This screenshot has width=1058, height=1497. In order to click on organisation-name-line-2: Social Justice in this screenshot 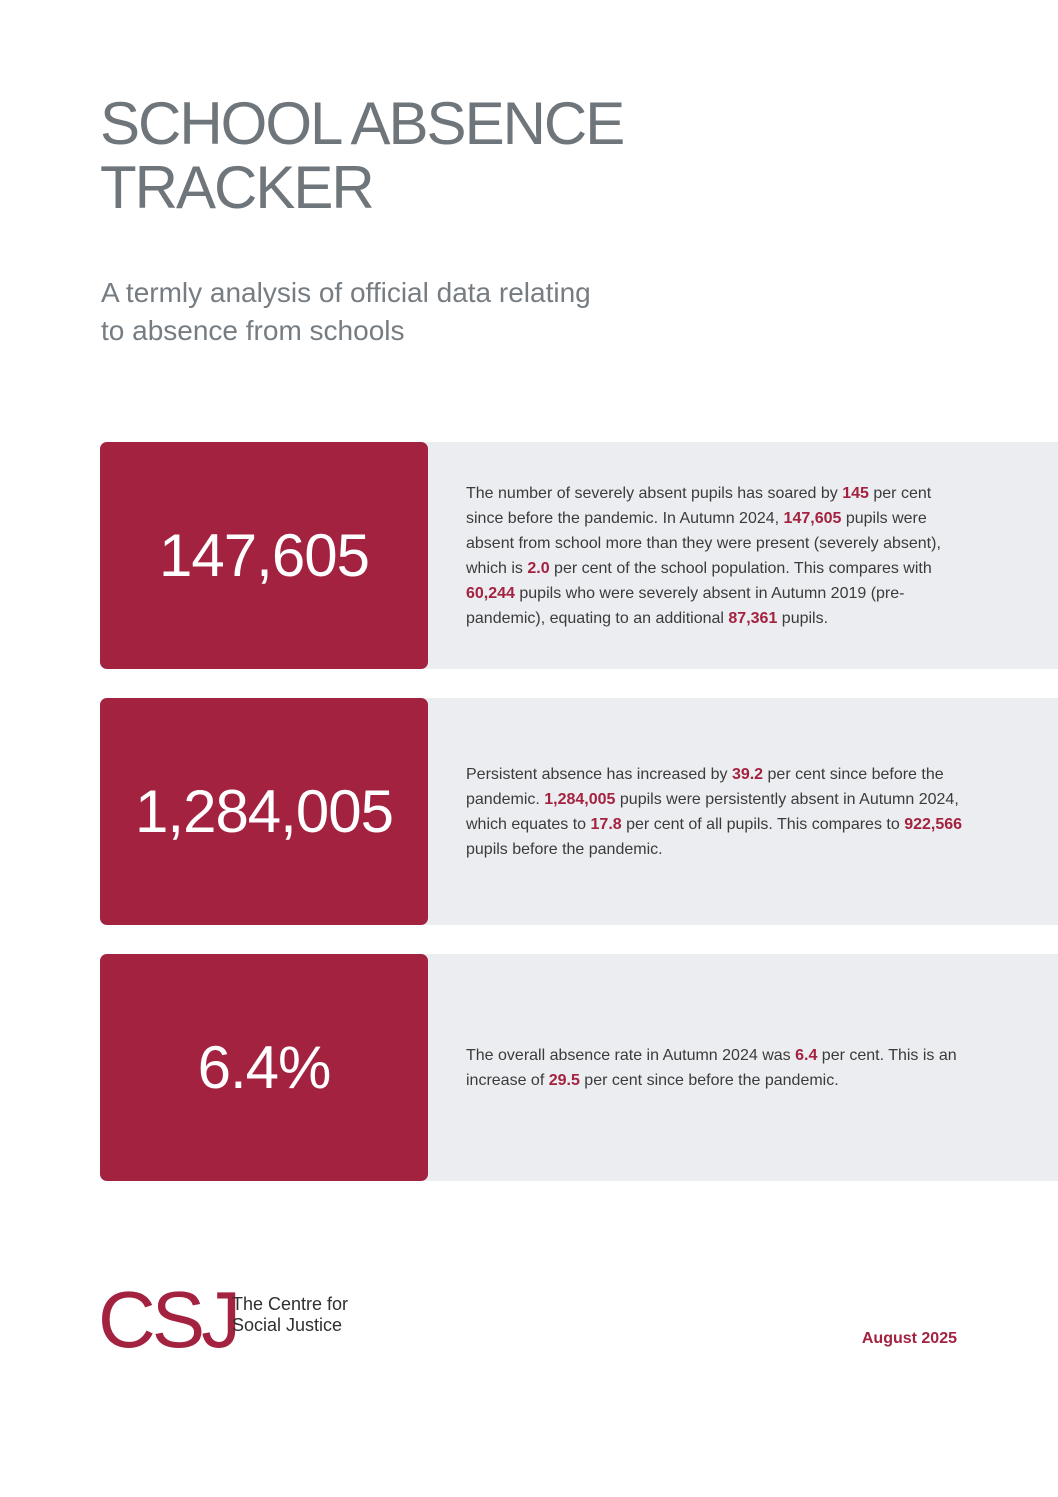, I will do `click(287, 1325)`.